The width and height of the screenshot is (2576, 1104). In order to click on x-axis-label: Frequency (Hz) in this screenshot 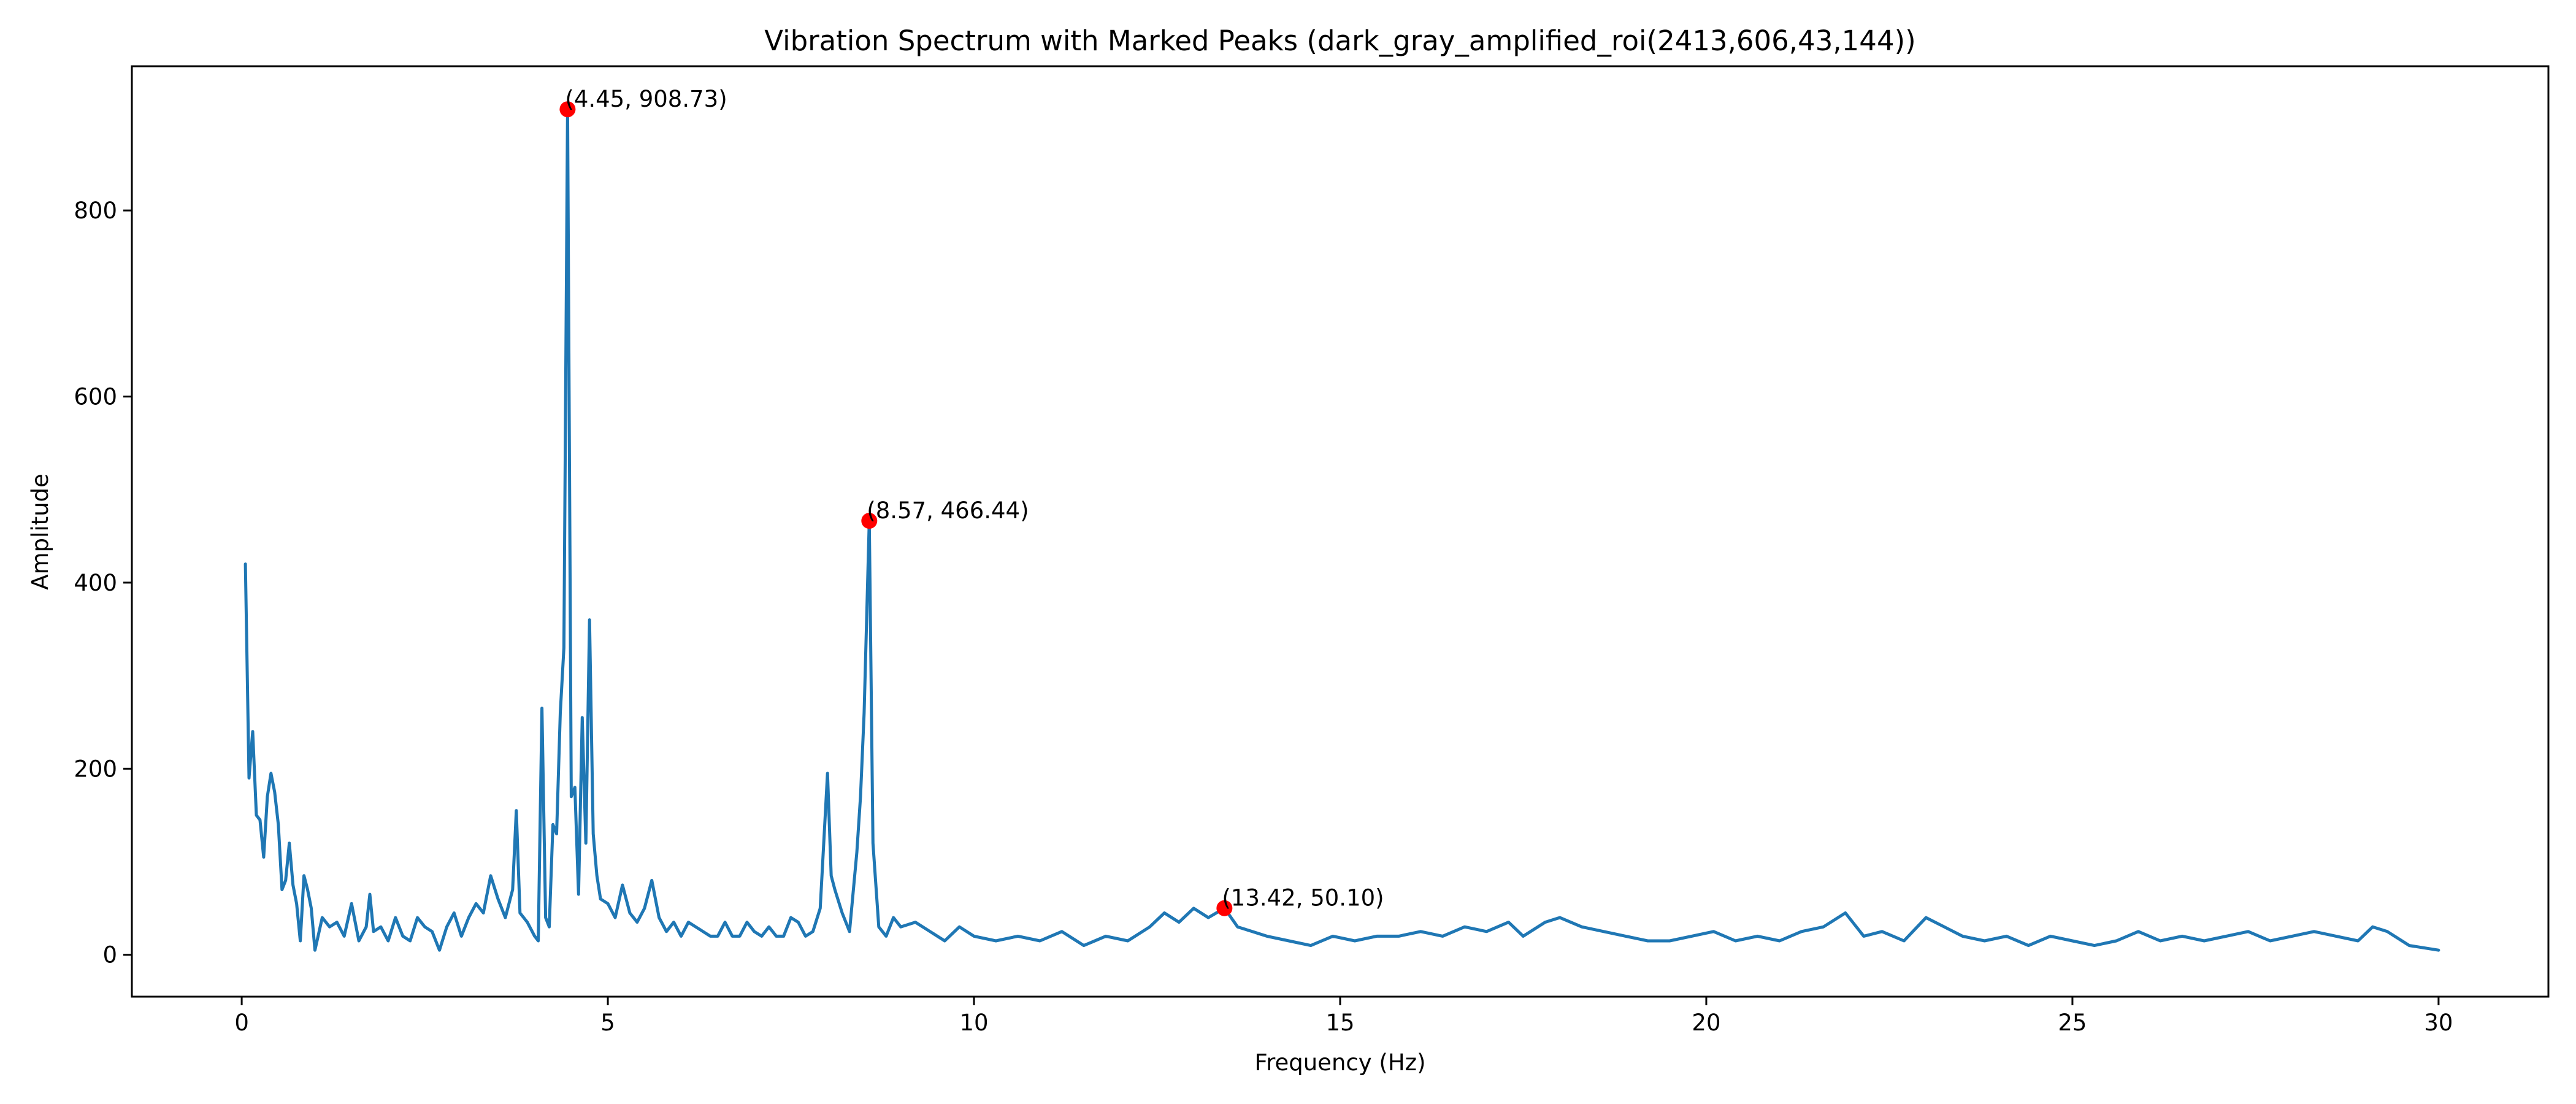, I will do `click(1339, 1062)`.